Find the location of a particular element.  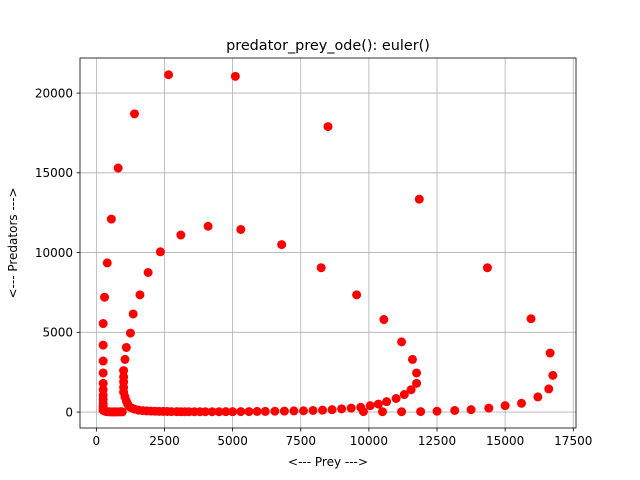

y-axis-label: <--- Predators ---> is located at coordinates (13, 243).